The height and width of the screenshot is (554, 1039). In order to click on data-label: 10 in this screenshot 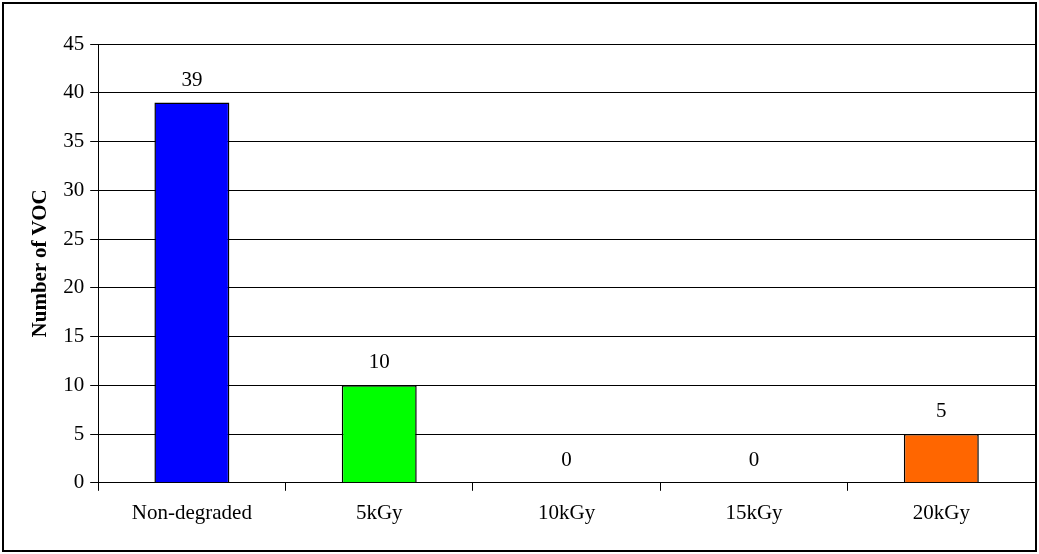, I will do `click(379, 361)`.